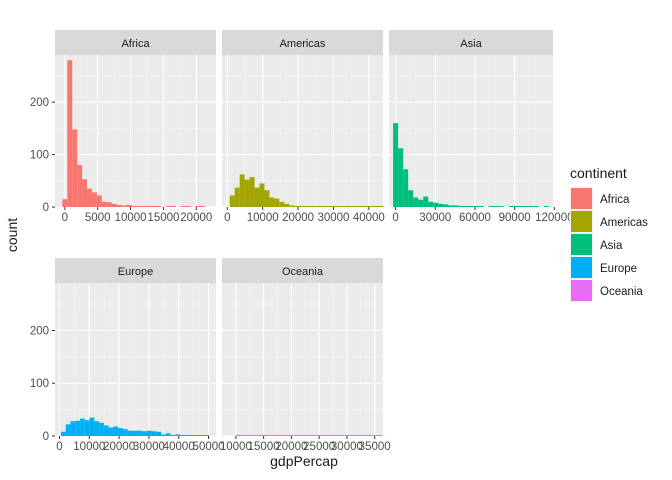 This screenshot has width=672, height=480. What do you see at coordinates (581, 221) in the screenshot?
I see `legend-key-americas` at bounding box center [581, 221].